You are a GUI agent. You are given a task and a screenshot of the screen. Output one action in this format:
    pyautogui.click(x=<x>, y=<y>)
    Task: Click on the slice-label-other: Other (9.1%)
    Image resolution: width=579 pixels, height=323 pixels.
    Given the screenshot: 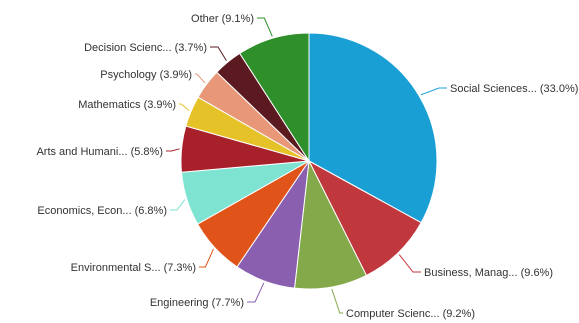 What is the action you would take?
    pyautogui.click(x=222, y=19)
    